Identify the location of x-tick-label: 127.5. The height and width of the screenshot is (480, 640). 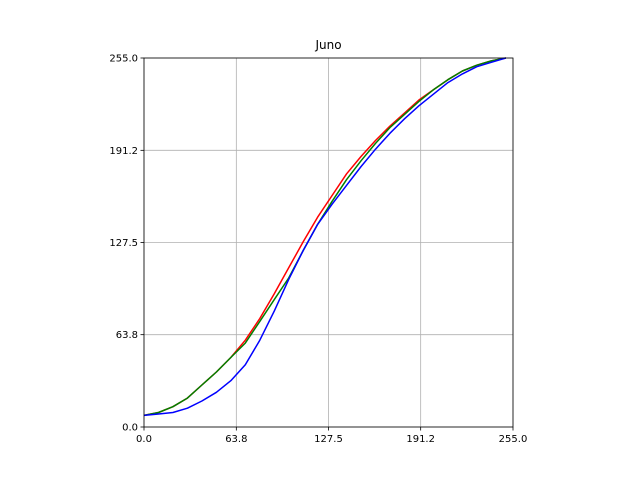
(328, 439).